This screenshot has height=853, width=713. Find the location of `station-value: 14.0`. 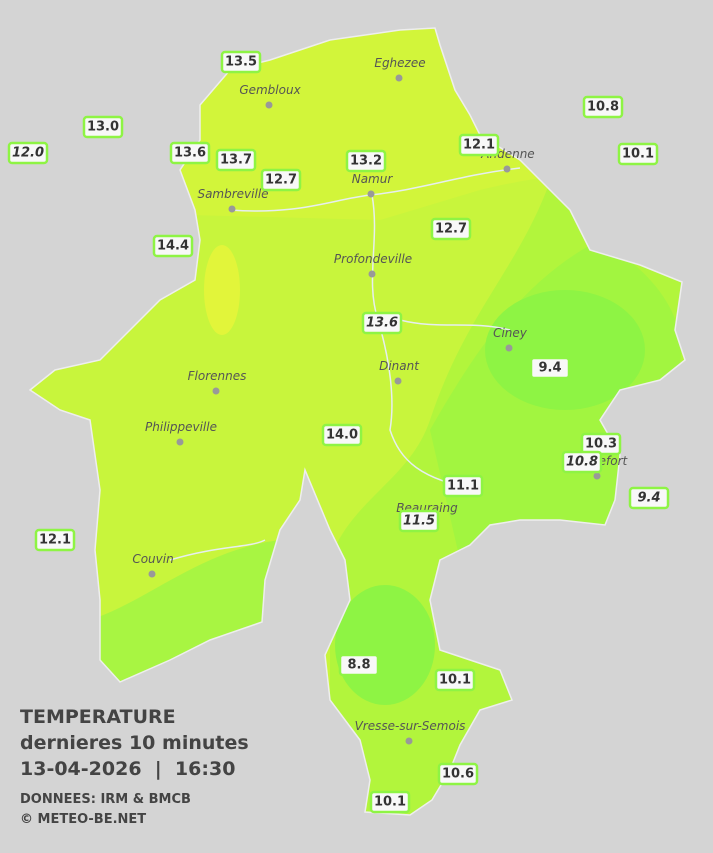

station-value: 14.0 is located at coordinates (342, 435).